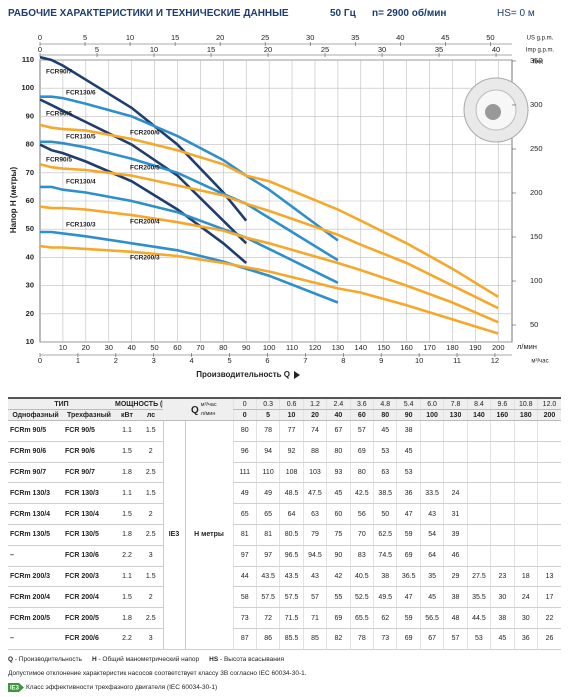  I want to click on x-tick-label: 120, so click(315, 347).